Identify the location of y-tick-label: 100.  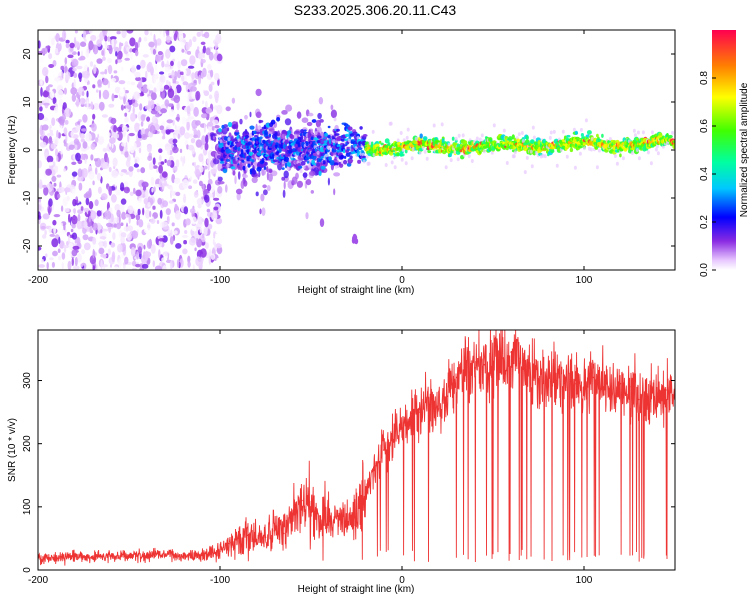
(27, 506).